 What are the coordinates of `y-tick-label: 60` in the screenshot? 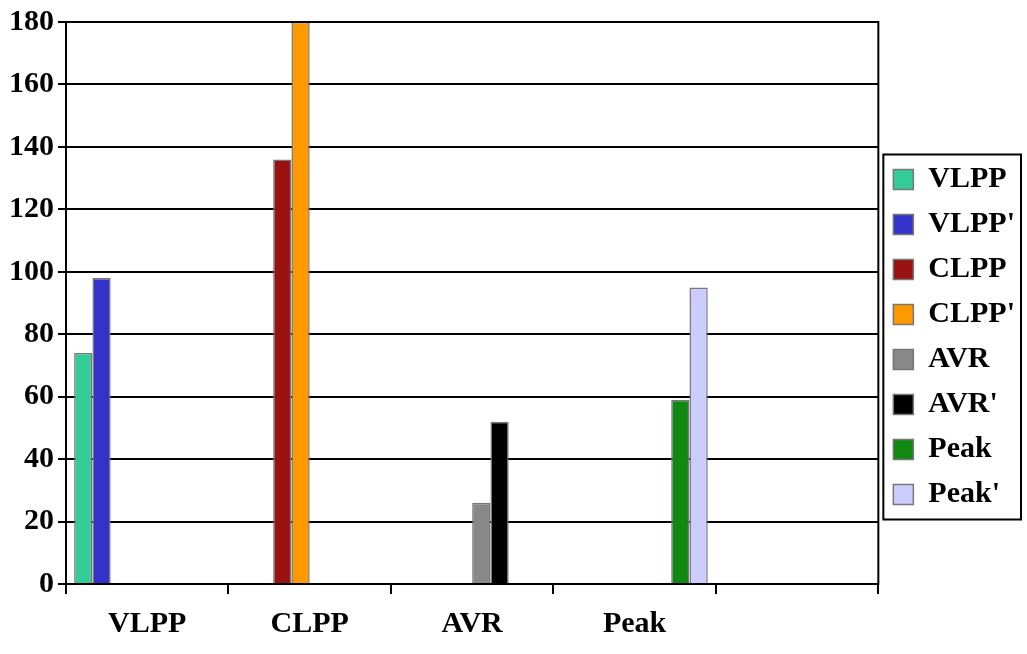 It's located at (39, 394).